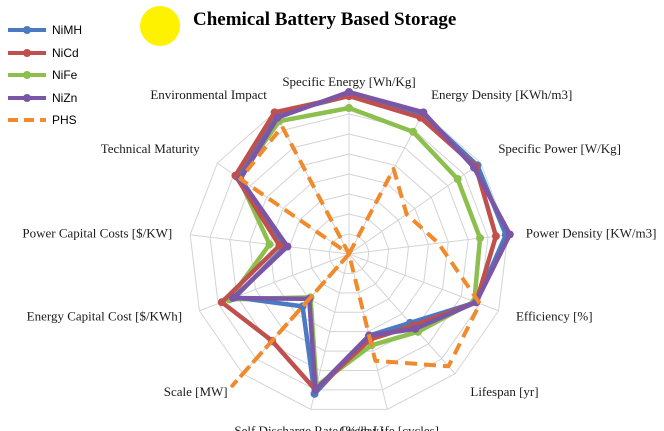 This screenshot has height=431, width=664. I want to click on axis-label: Specific Energy [Wh/Kg], so click(348, 81).